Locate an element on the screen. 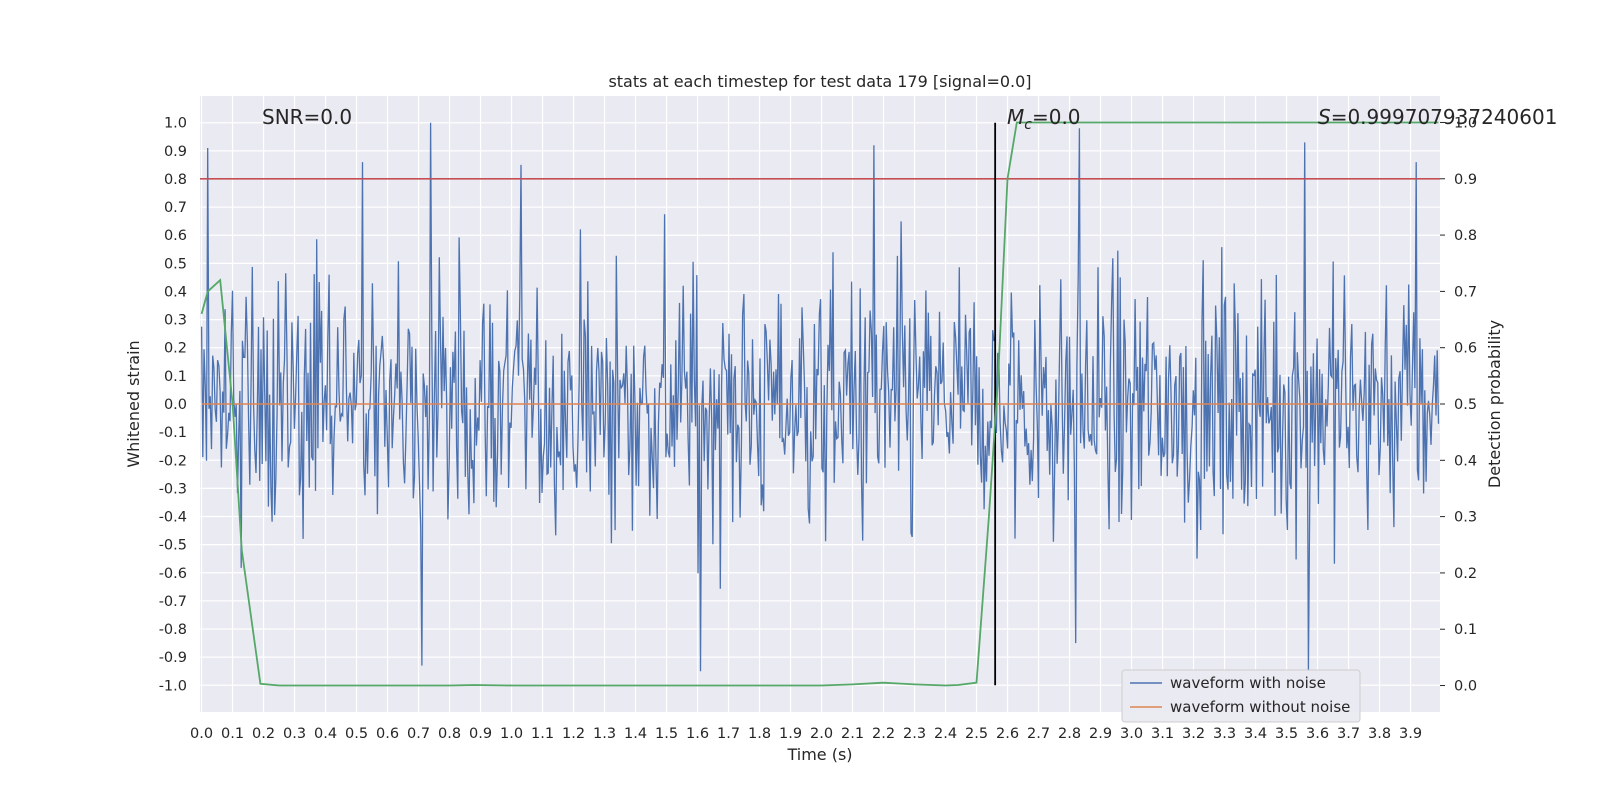 The image size is (1600, 804). annotation-mc-subscript: c is located at coordinates (1028, 125).